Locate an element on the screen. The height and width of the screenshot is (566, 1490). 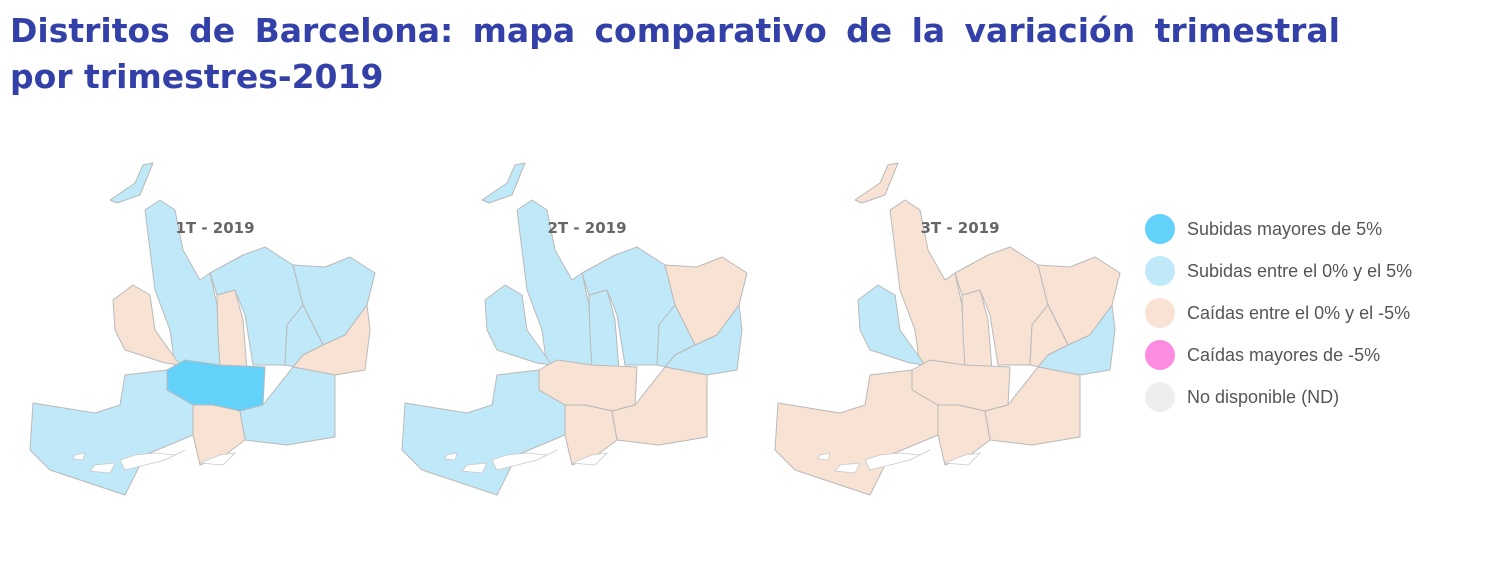
legend-label: Caídas entre el 0% y el -5% is located at coordinates (1299, 312).